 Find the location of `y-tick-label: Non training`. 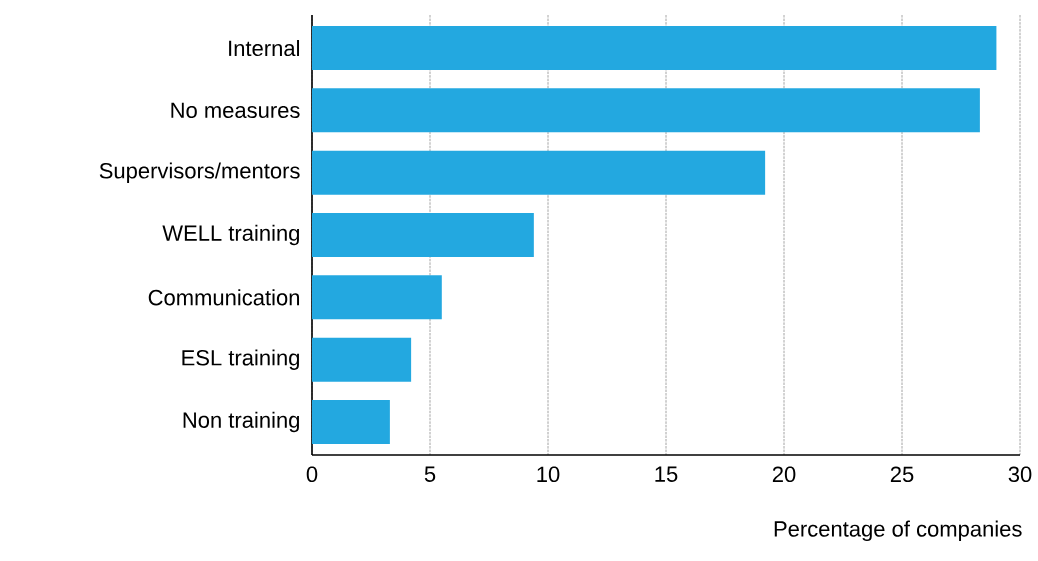

y-tick-label: Non training is located at coordinates (241, 422).